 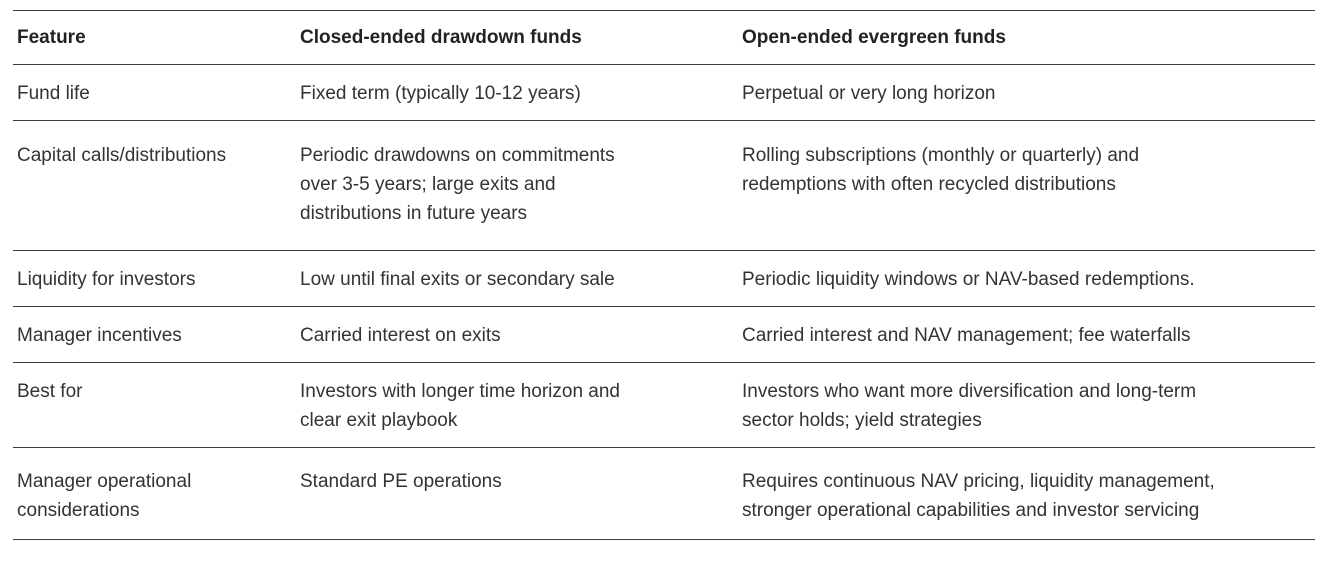 I want to click on cell-feature: Best for, so click(x=156, y=405).